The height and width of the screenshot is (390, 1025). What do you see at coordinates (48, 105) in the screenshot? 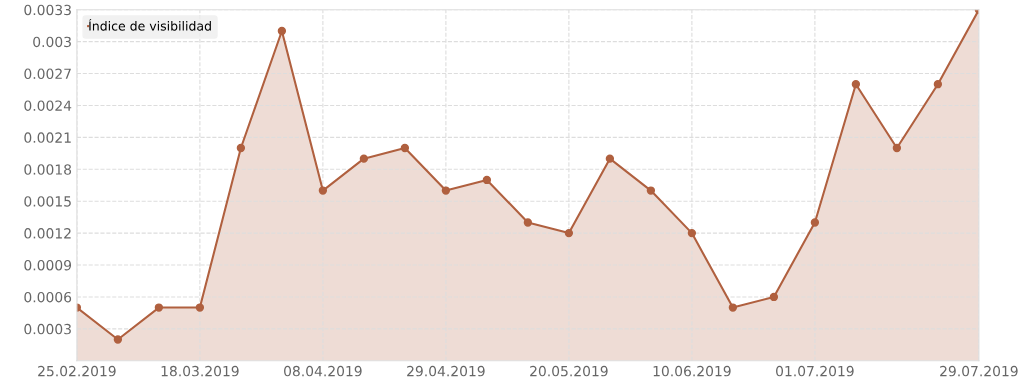
I see `y-tick-label: 0.0024` at bounding box center [48, 105].